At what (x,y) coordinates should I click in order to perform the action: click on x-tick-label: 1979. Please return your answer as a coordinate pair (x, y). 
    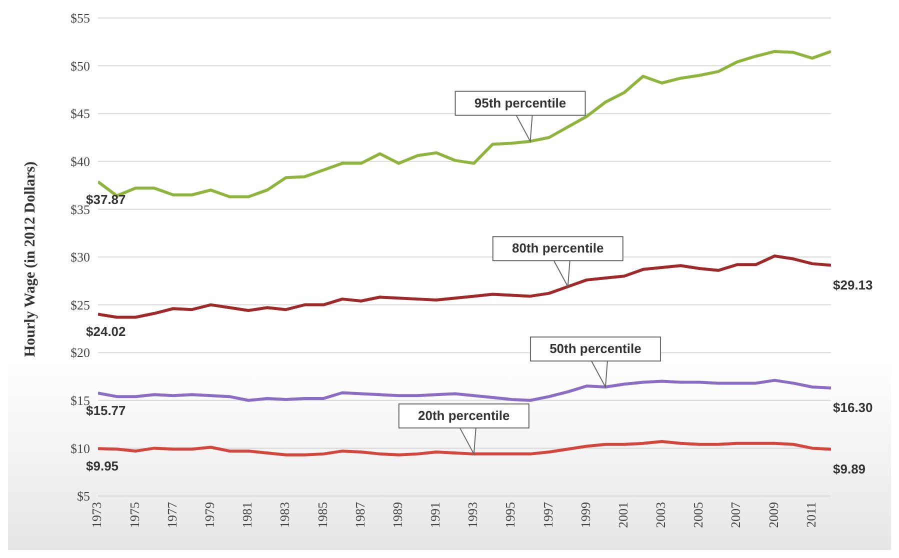
    Looking at the image, I should click on (209, 515).